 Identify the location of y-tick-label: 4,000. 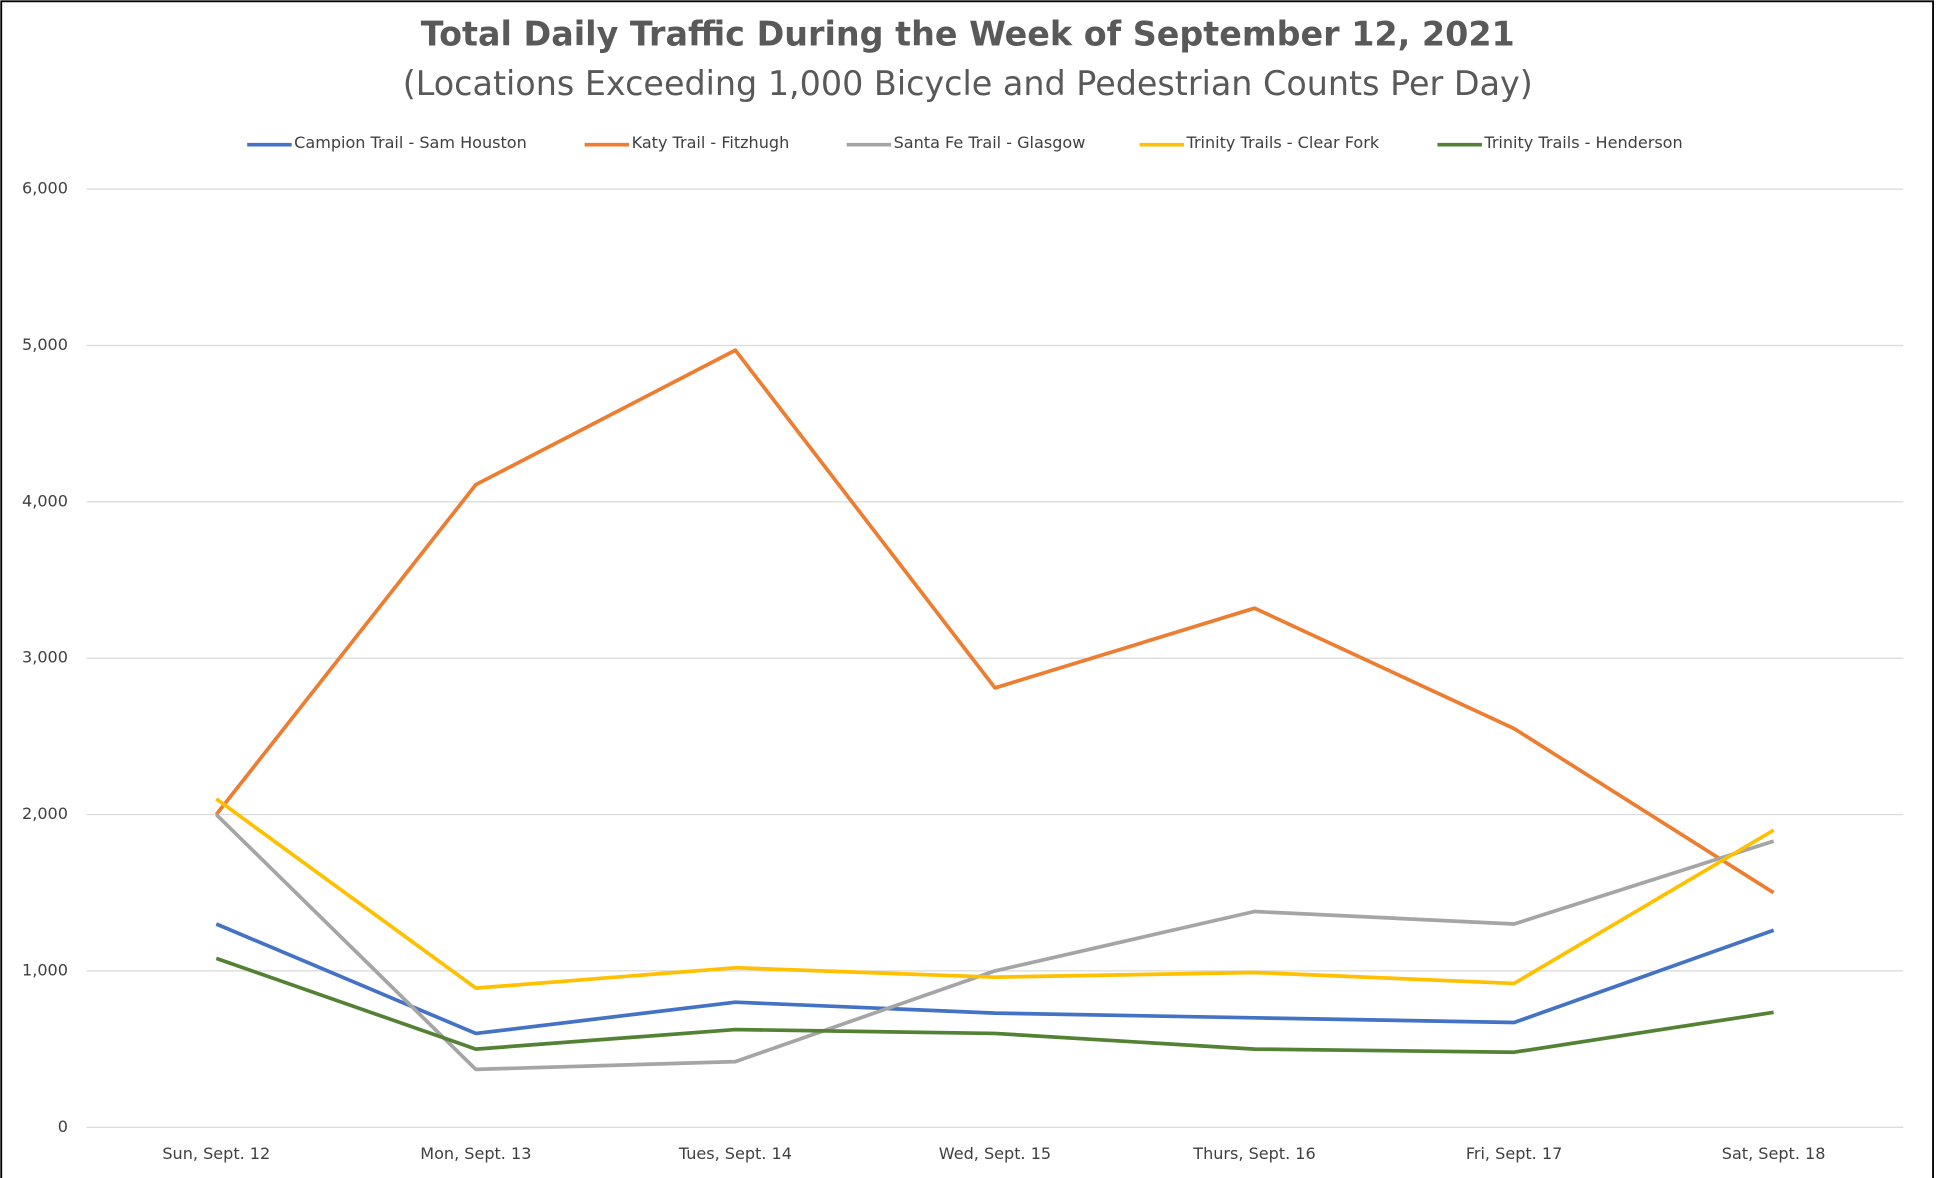
(45, 500).